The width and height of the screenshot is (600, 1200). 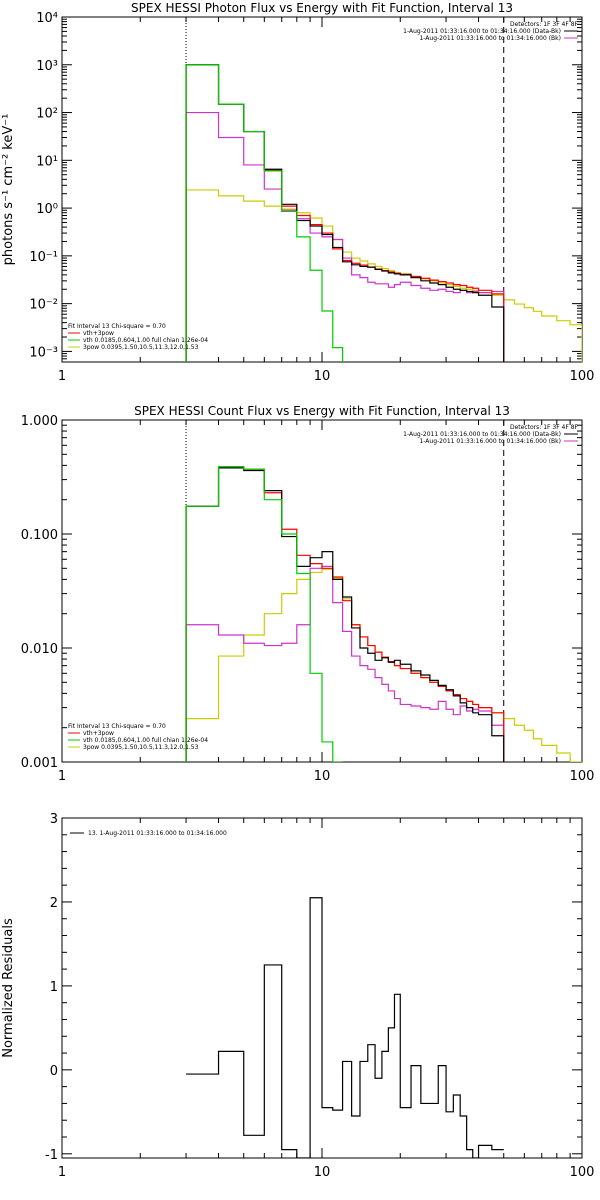 I want to click on y-tick-label: 2, so click(x=54, y=903).